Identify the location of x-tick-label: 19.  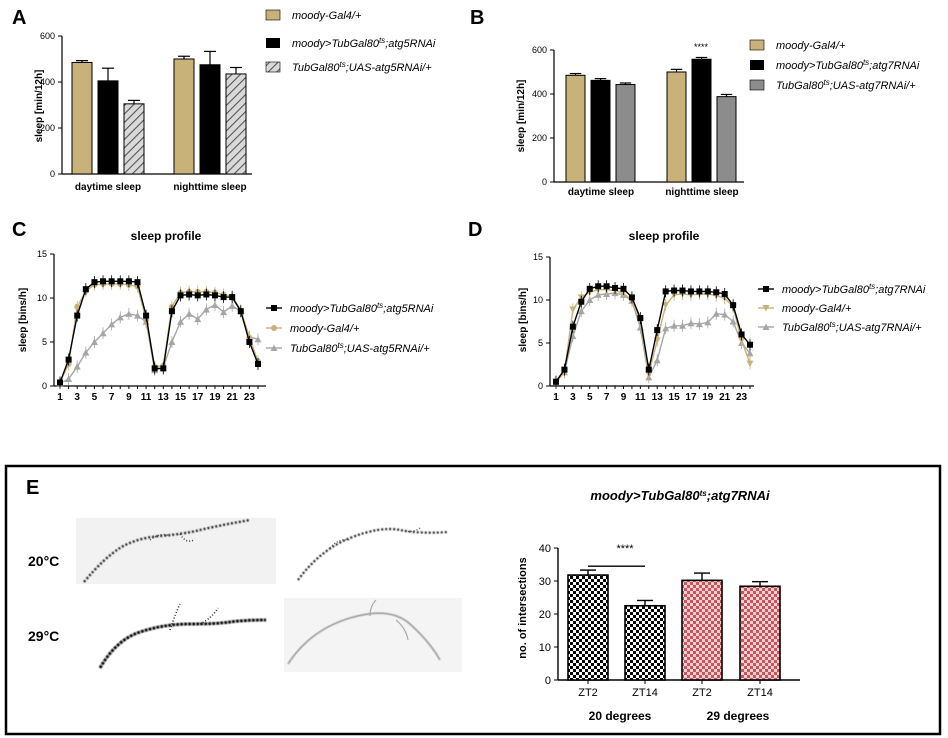
(708, 397).